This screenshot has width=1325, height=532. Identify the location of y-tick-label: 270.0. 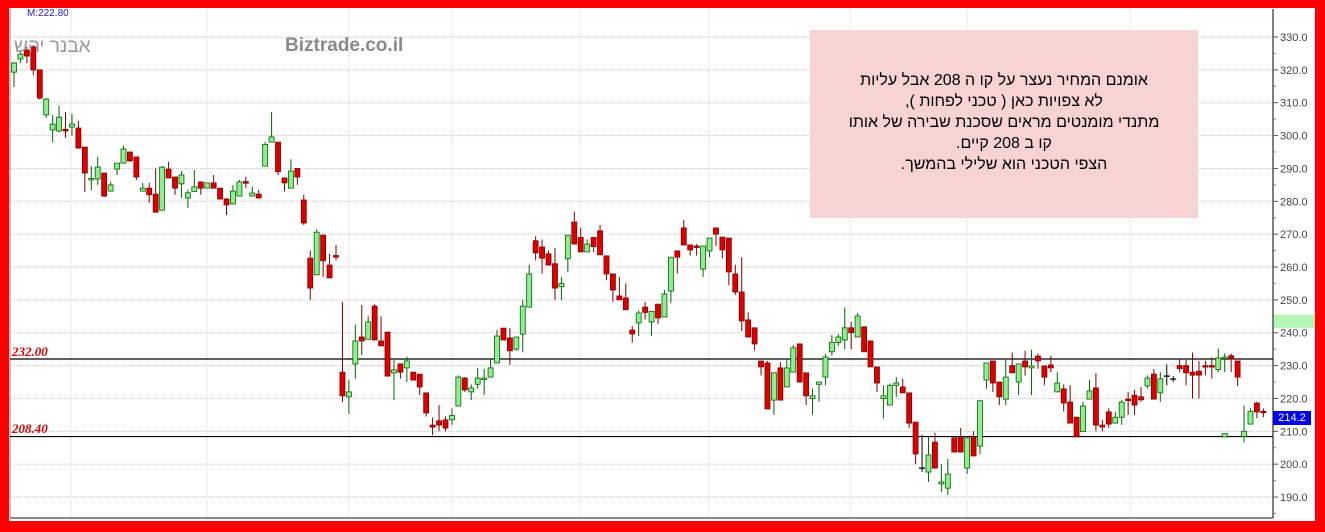
(1294, 235).